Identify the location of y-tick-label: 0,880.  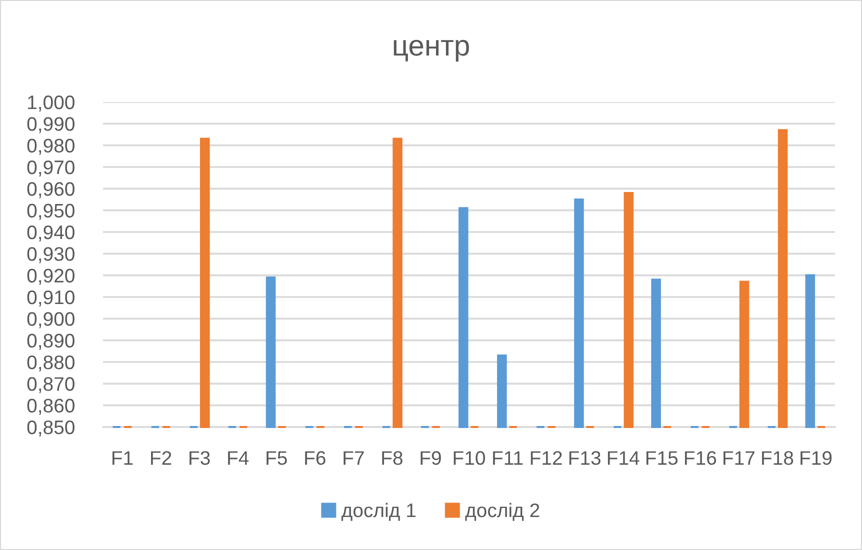
(50, 363).